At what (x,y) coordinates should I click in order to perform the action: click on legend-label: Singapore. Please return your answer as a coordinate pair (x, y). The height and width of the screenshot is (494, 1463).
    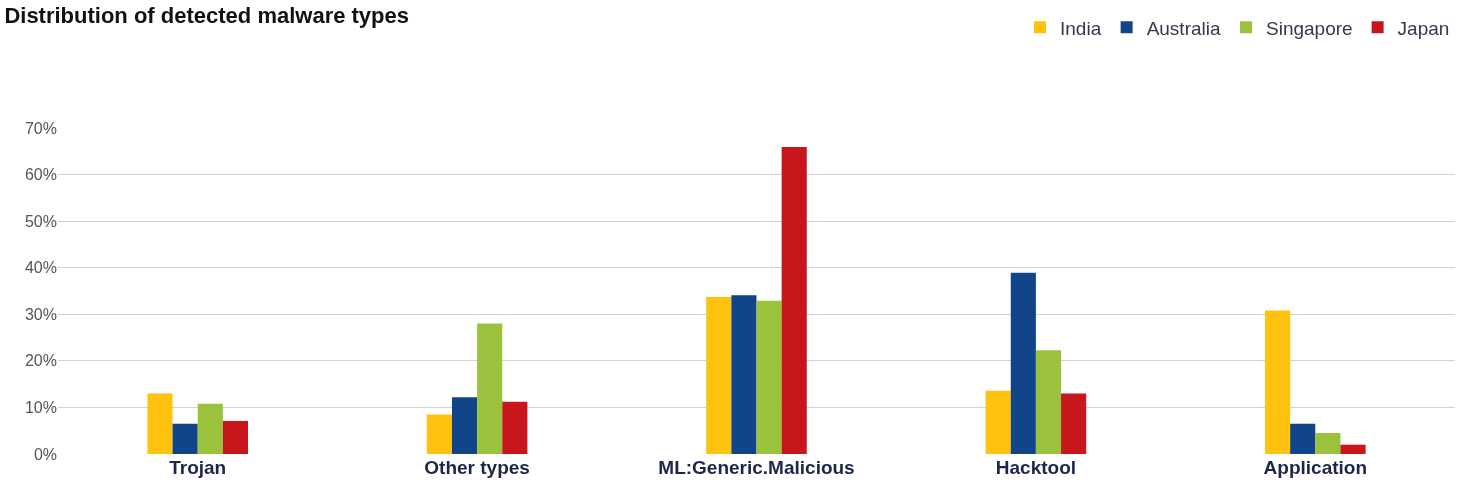
    Looking at the image, I should click on (1309, 28).